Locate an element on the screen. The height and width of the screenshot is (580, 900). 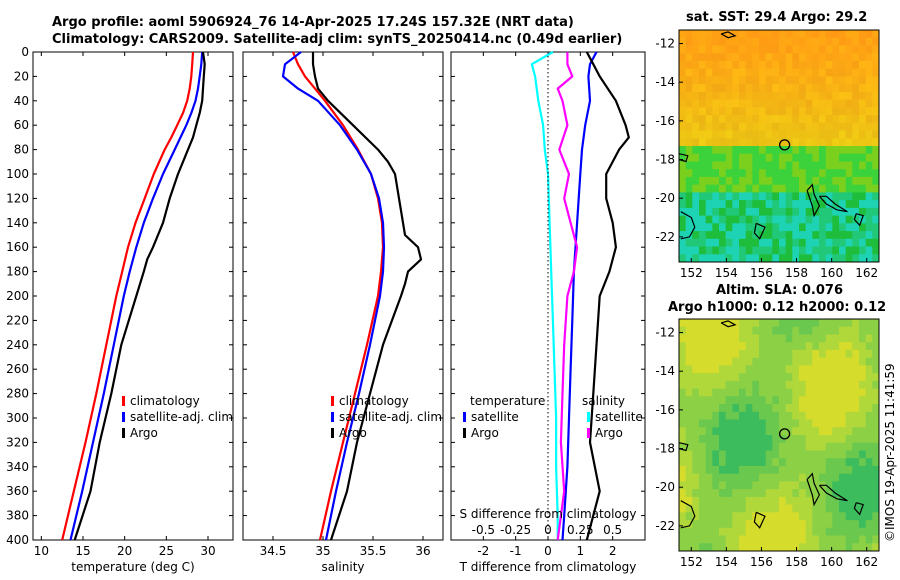
float-position-marker is located at coordinates (784, 145).